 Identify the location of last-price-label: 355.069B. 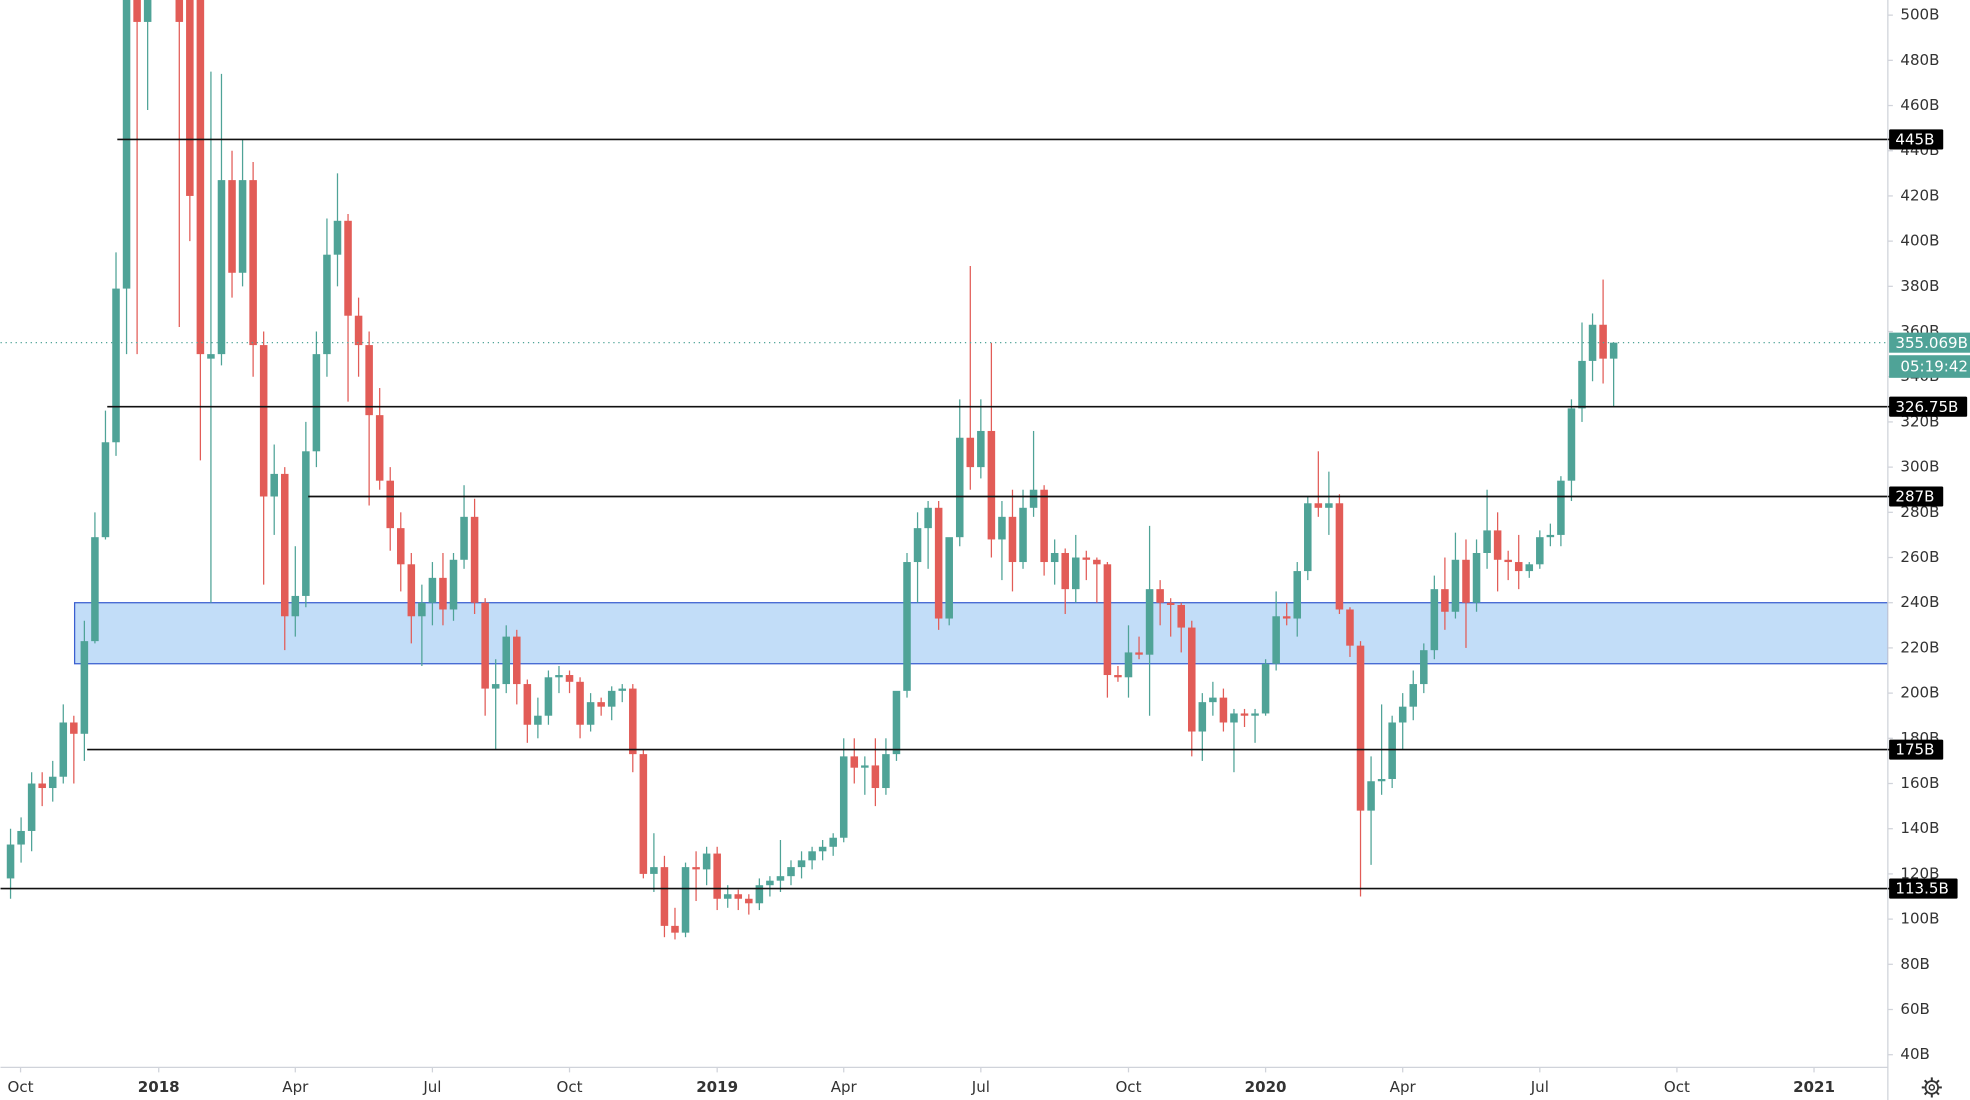
(1931, 343).